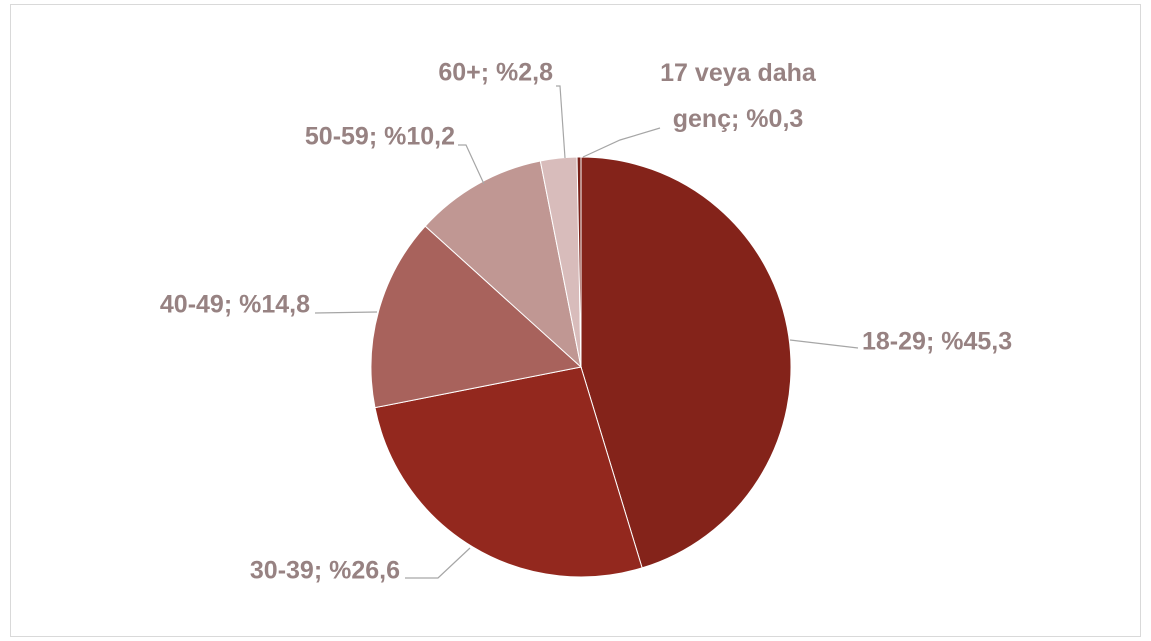 The height and width of the screenshot is (641, 1151). What do you see at coordinates (495, 73) in the screenshot?
I see `data-label: 60+; %2,8` at bounding box center [495, 73].